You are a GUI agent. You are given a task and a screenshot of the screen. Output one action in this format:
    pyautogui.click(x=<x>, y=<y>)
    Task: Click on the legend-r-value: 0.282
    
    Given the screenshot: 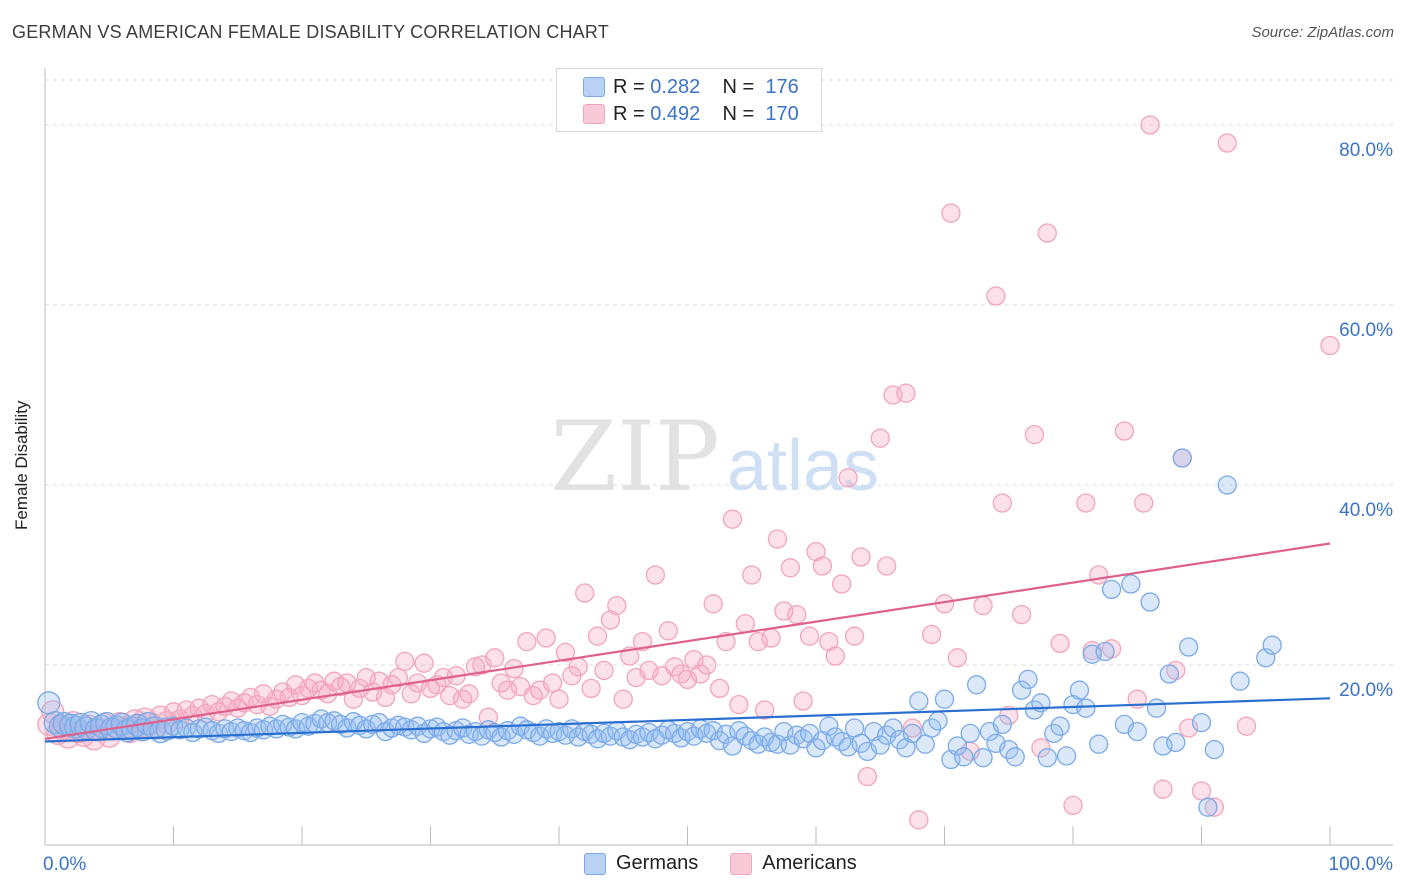 What is the action you would take?
    pyautogui.click(x=675, y=86)
    